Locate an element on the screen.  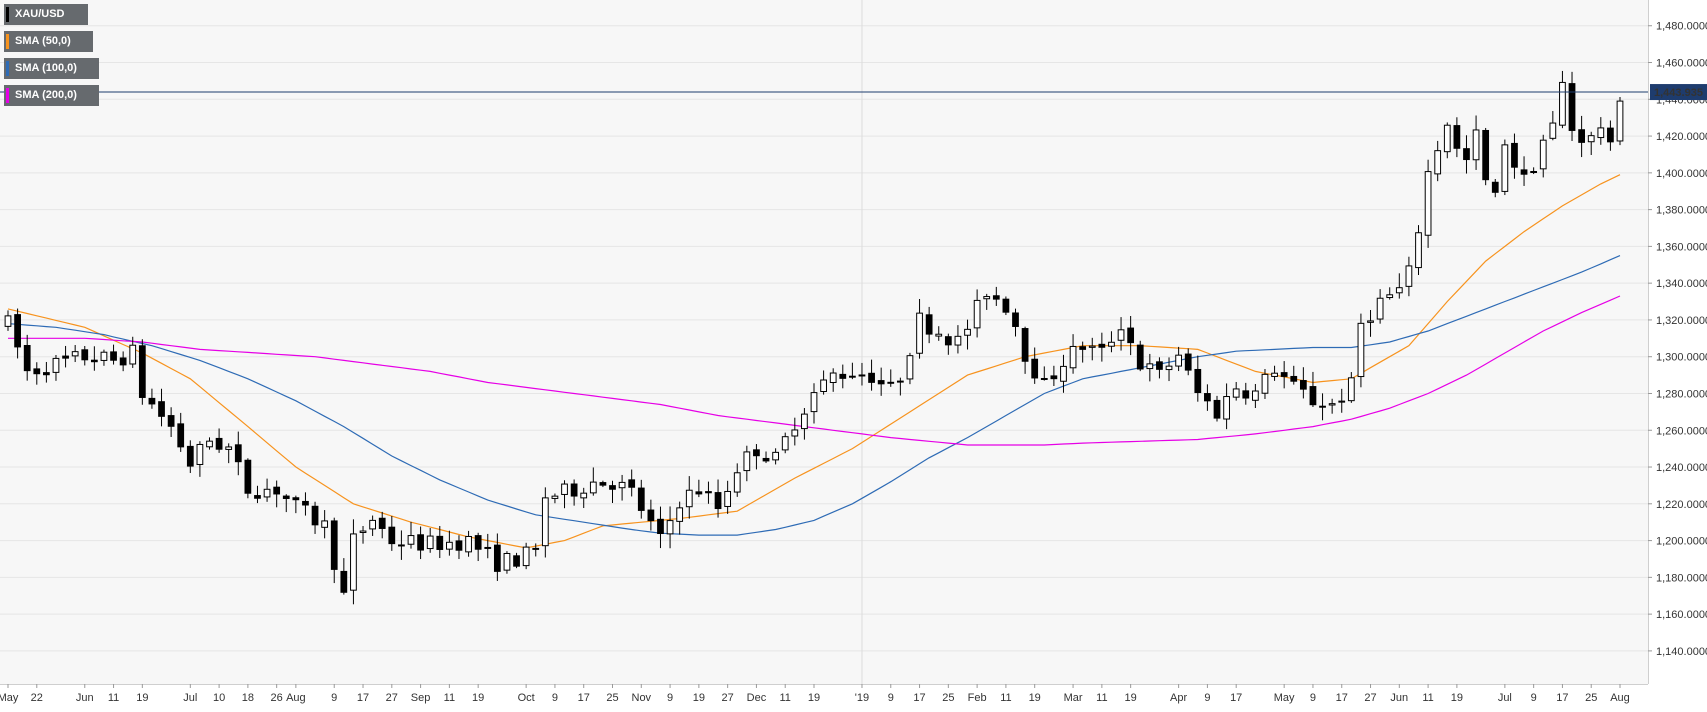
y-tick-label: 1,380.0000 is located at coordinates (1681, 211).